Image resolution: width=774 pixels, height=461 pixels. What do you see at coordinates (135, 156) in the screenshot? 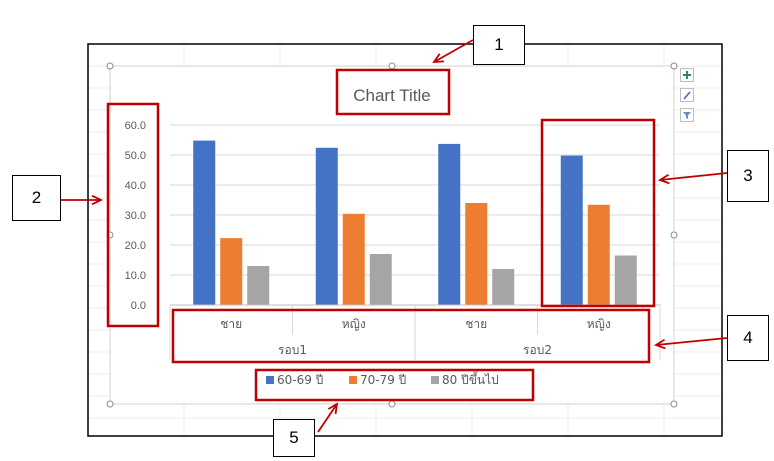
I see `y-tick-label: 50.0` at bounding box center [135, 156].